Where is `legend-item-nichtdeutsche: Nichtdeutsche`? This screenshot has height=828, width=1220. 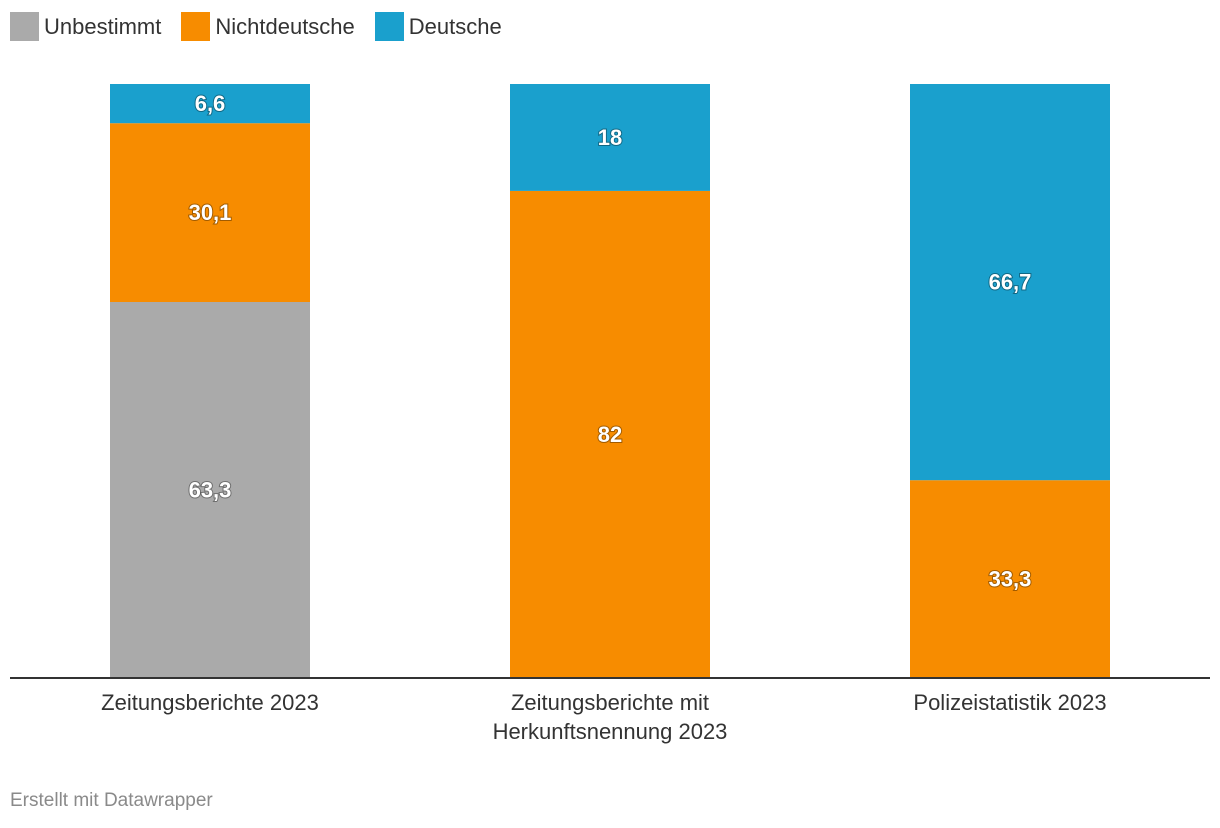 legend-item-nichtdeutsche: Nichtdeutsche is located at coordinates (268, 26).